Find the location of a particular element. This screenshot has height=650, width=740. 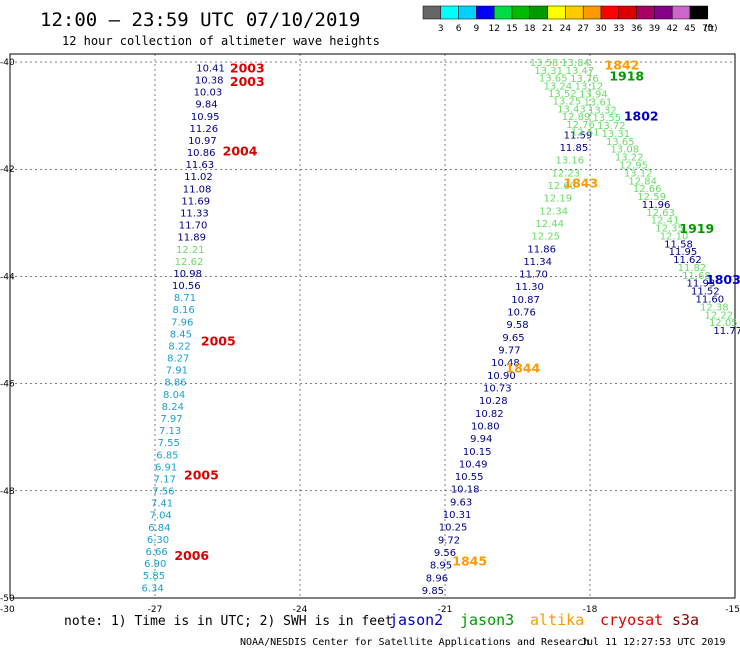

wave-height-label: 9.56 is located at coordinates (445, 553).